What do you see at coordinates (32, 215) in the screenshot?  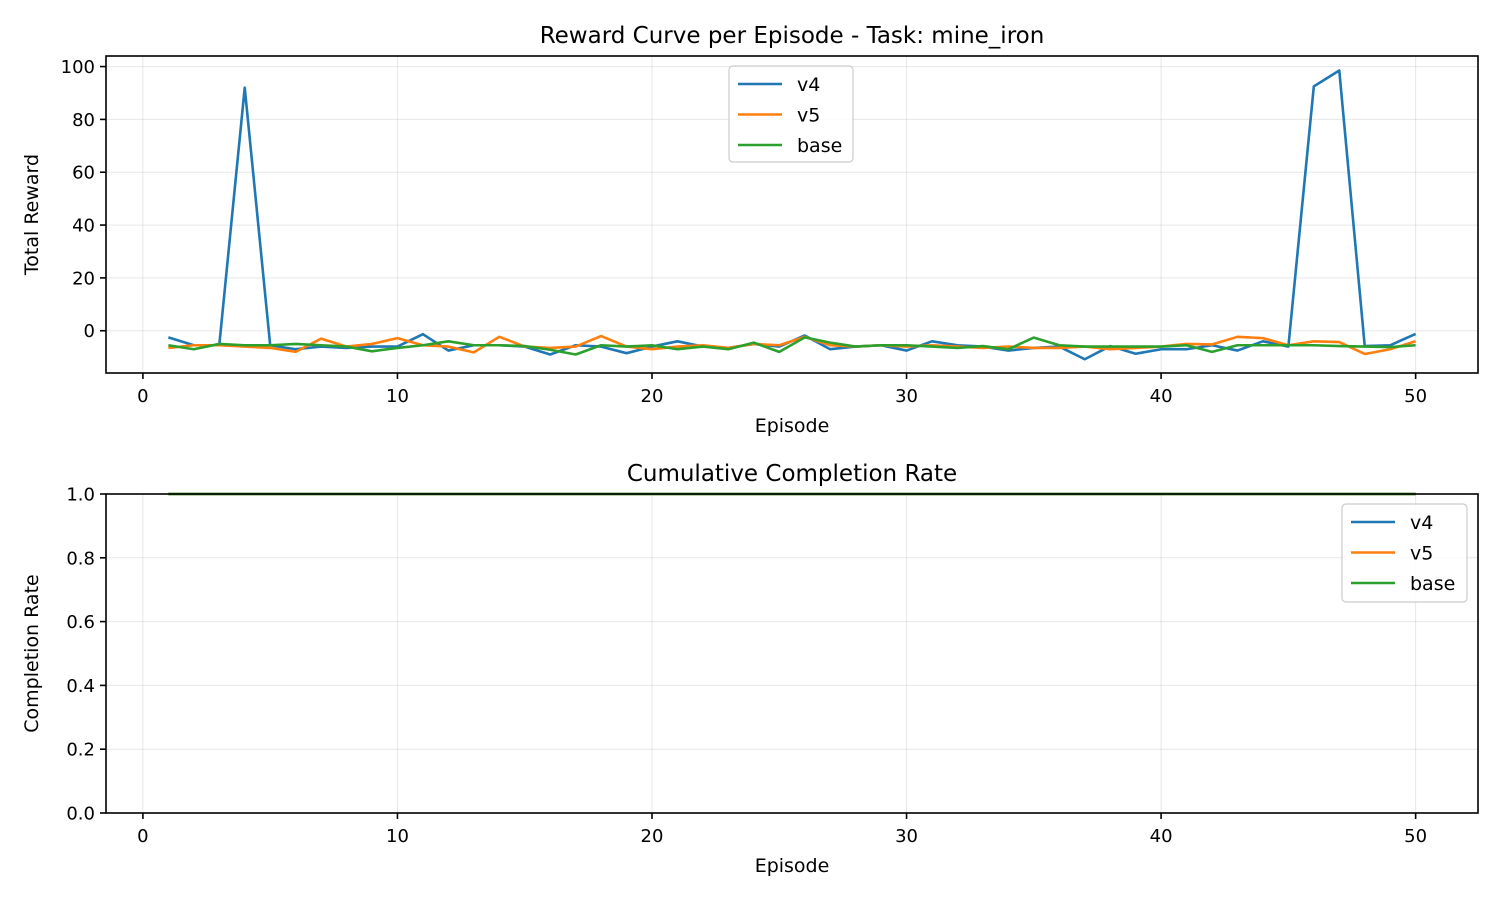 I see `y-axis-label: Total Reward` at bounding box center [32, 215].